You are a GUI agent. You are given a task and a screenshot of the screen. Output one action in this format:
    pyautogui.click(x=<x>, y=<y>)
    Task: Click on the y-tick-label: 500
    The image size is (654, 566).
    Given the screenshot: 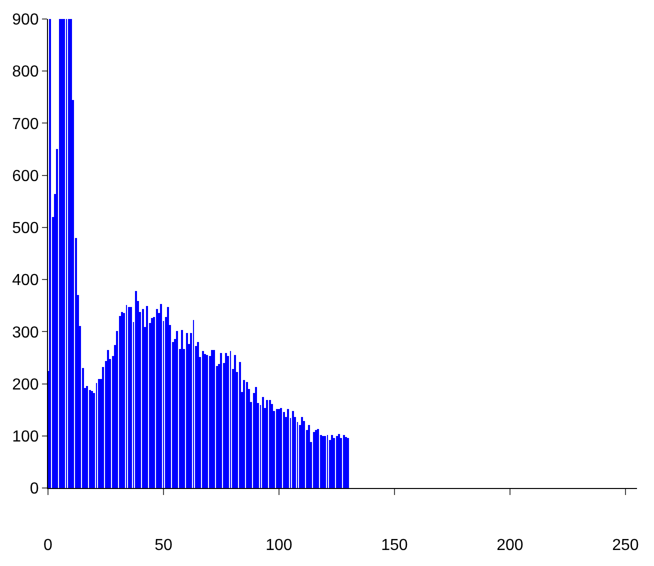 What is the action you would take?
    pyautogui.click(x=25, y=229)
    